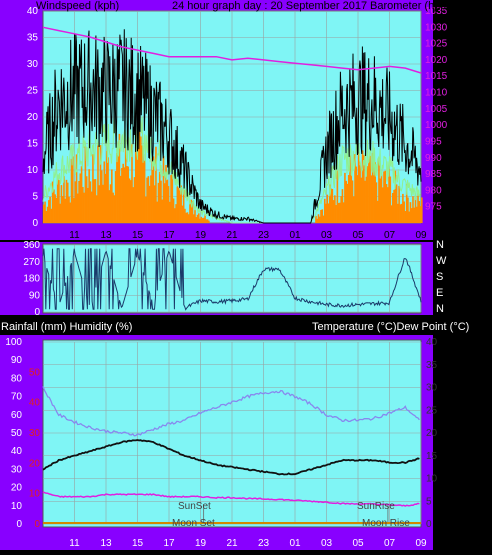 This screenshot has width=492, height=555. What do you see at coordinates (232, 50) in the screenshot?
I see `barometer-series` at bounding box center [232, 50].